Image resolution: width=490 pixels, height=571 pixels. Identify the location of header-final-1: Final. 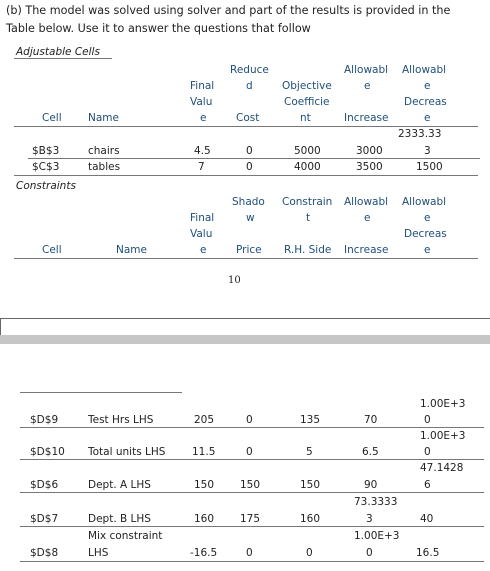
(202, 218).